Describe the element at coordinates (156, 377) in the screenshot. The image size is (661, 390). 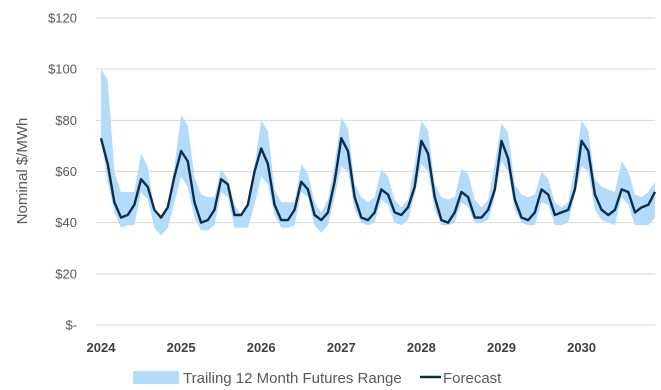
I see `legend-swatch-futures-range` at that location.